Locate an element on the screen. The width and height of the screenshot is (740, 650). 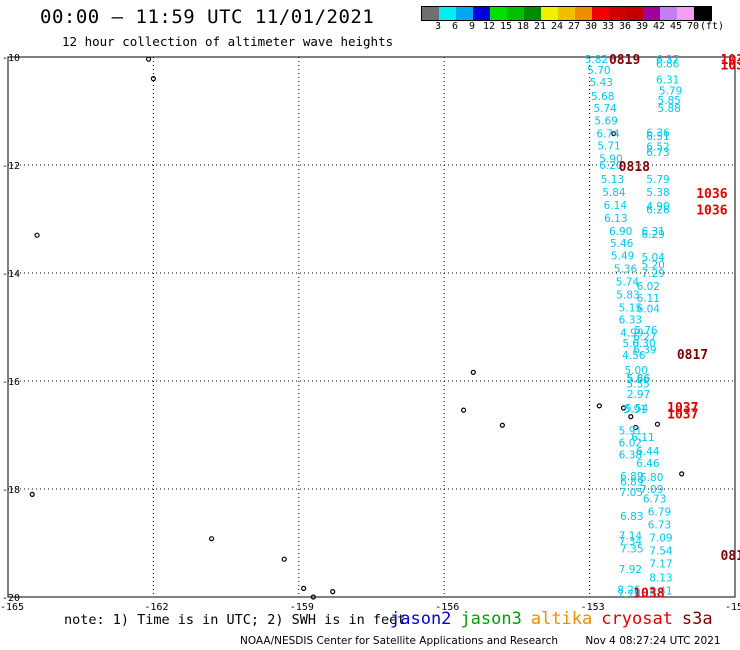
satellite-legend: jason2 jason3 altika cryosat s3a is located at coordinates (556, 619).